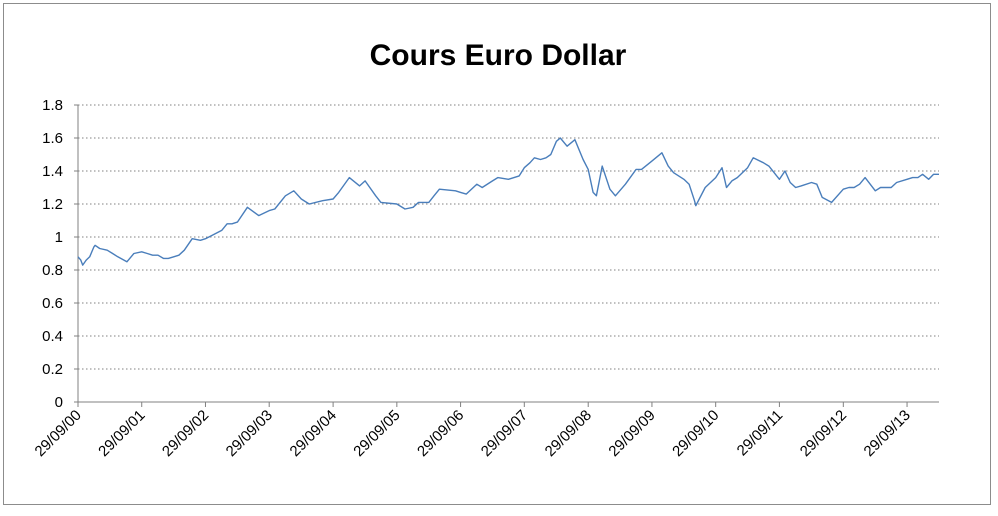 The height and width of the screenshot is (516, 998). I want to click on x-tick-label: 29/09/01, so click(121, 433).